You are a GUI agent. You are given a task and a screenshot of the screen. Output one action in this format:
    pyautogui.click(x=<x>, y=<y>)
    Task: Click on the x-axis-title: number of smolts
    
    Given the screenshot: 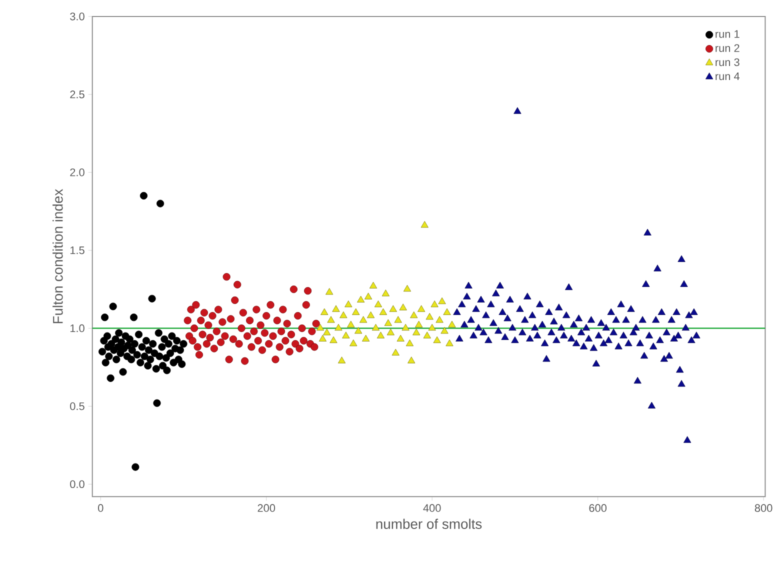 What is the action you would take?
    pyautogui.click(x=429, y=523)
    